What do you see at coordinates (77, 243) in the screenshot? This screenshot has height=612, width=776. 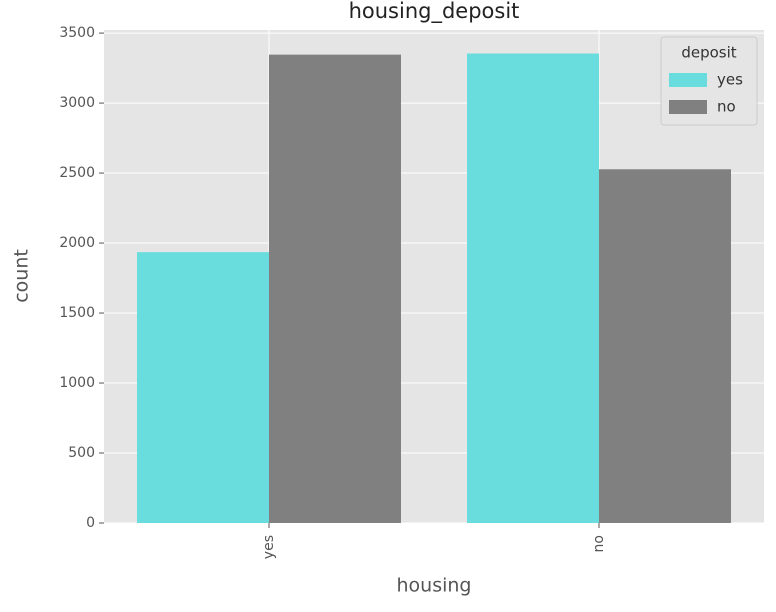 I see `y-tick-label: 2000` at bounding box center [77, 243].